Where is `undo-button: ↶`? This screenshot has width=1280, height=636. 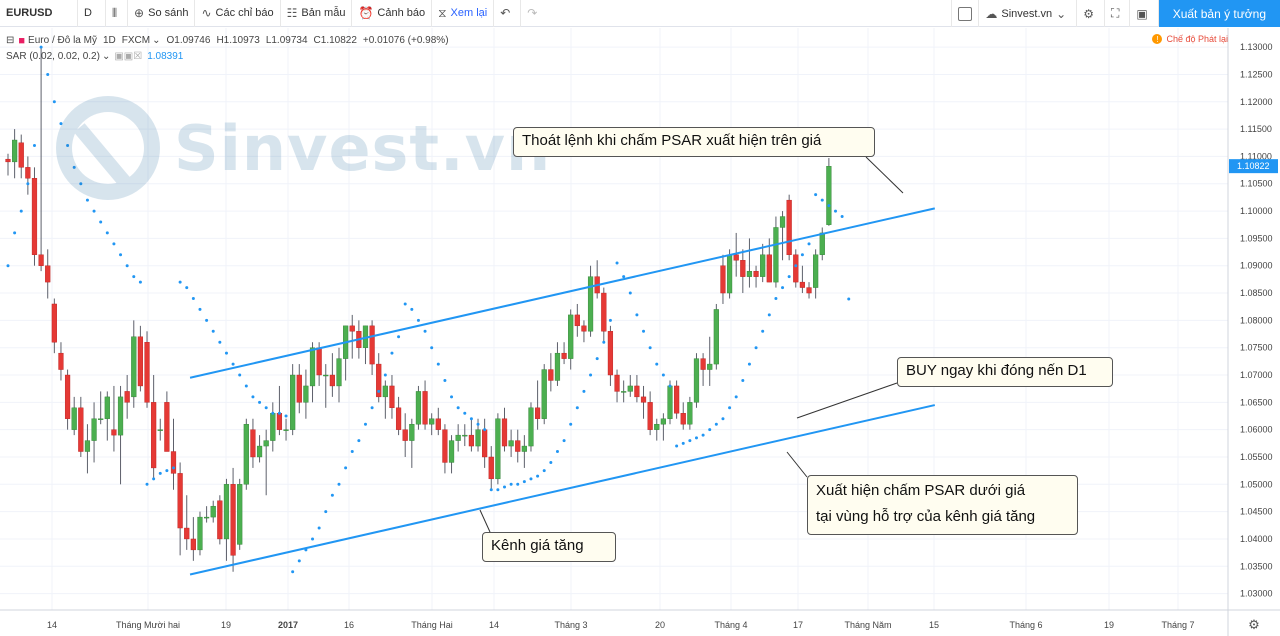
undo-button: ↶ is located at coordinates (508, 13).